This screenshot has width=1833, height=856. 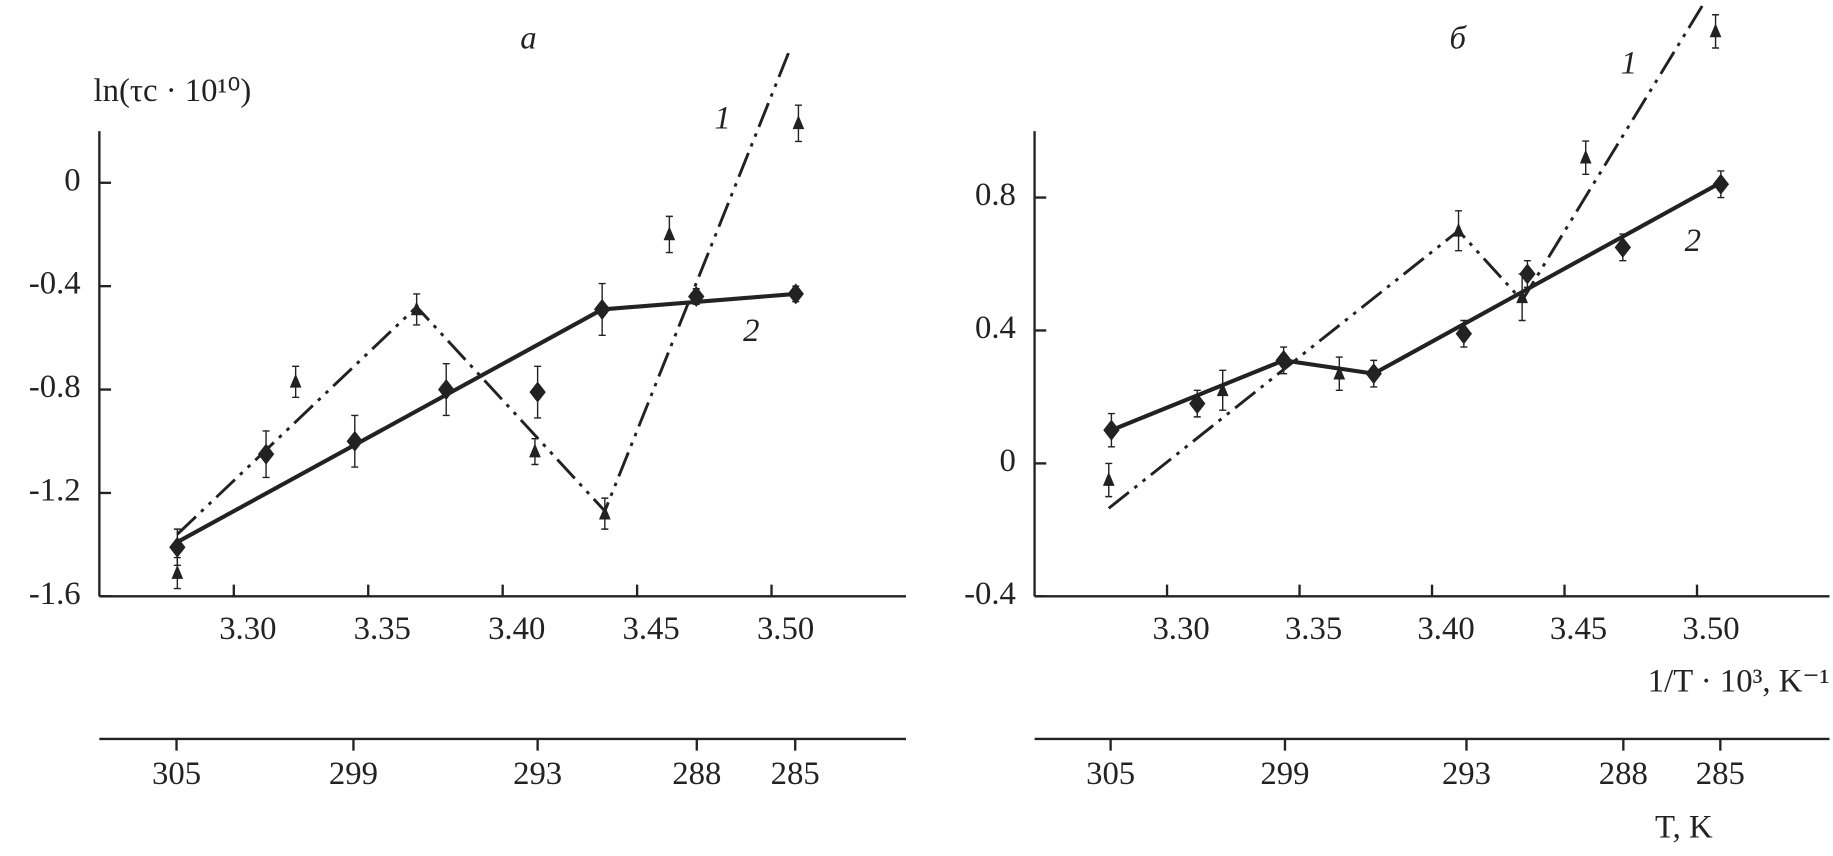 What do you see at coordinates (1739, 682) in the screenshot?
I see `x-axis-label: 1/T · 10³, K⁻¹` at bounding box center [1739, 682].